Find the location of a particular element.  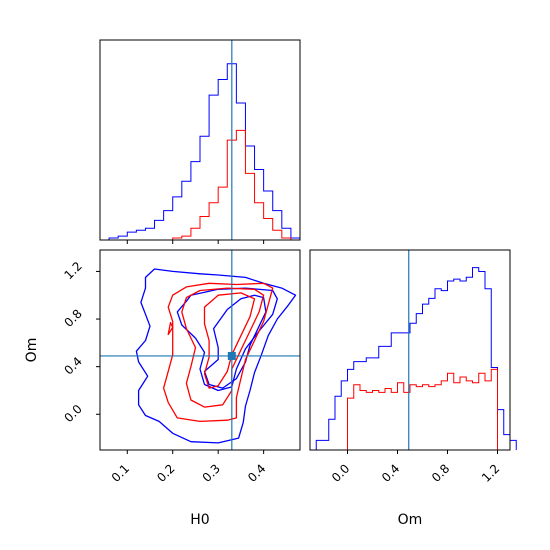

contour-y-tick-label: 1.2 is located at coordinates (72, 270).